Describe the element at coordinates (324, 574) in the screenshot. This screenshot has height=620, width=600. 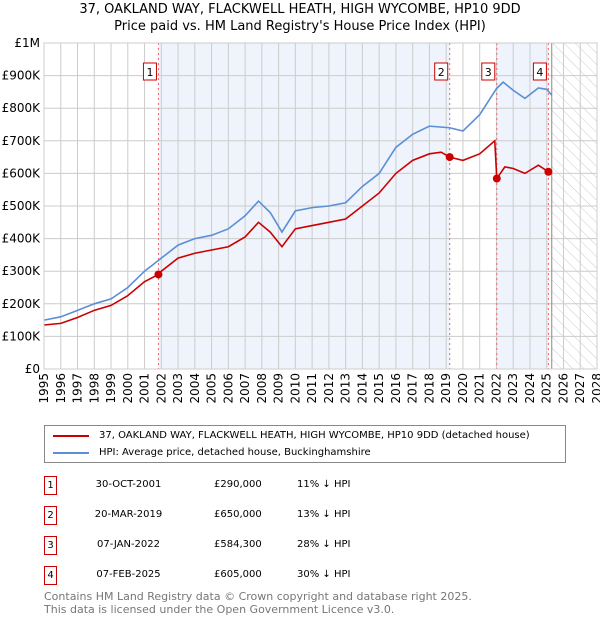
I see `sale-hpi-diff: 30% ↓ HPI` at that location.